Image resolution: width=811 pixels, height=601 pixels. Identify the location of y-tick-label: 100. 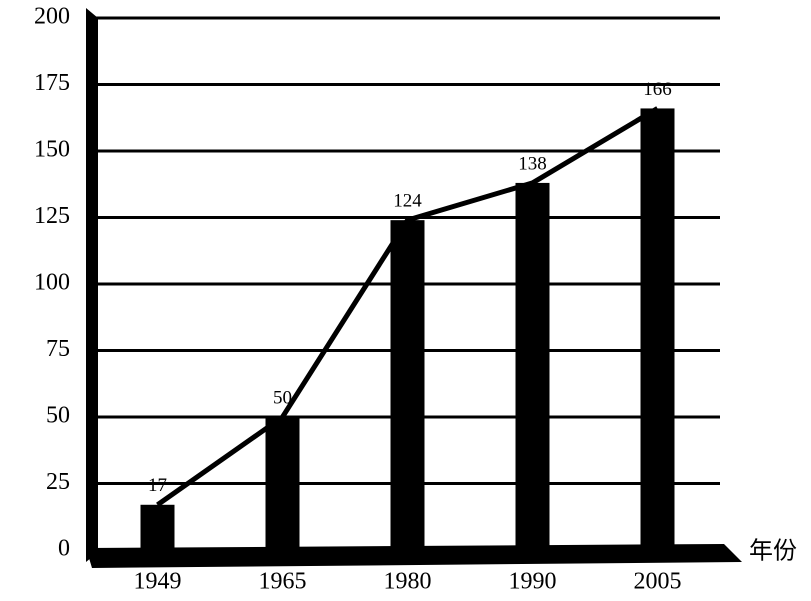
(52, 283).